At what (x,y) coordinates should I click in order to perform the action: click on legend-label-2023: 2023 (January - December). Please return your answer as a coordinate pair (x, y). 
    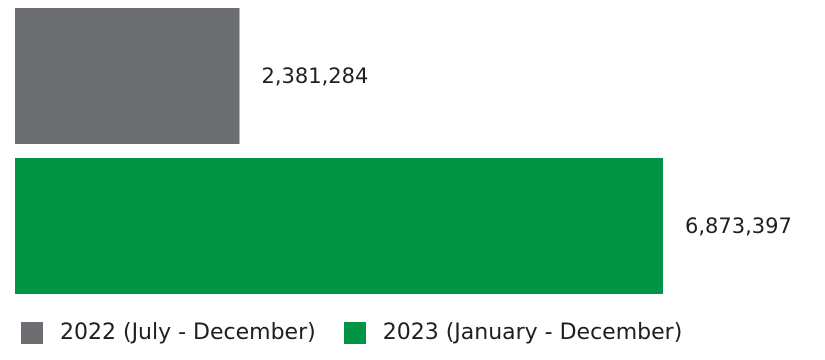
    Looking at the image, I should click on (532, 332).